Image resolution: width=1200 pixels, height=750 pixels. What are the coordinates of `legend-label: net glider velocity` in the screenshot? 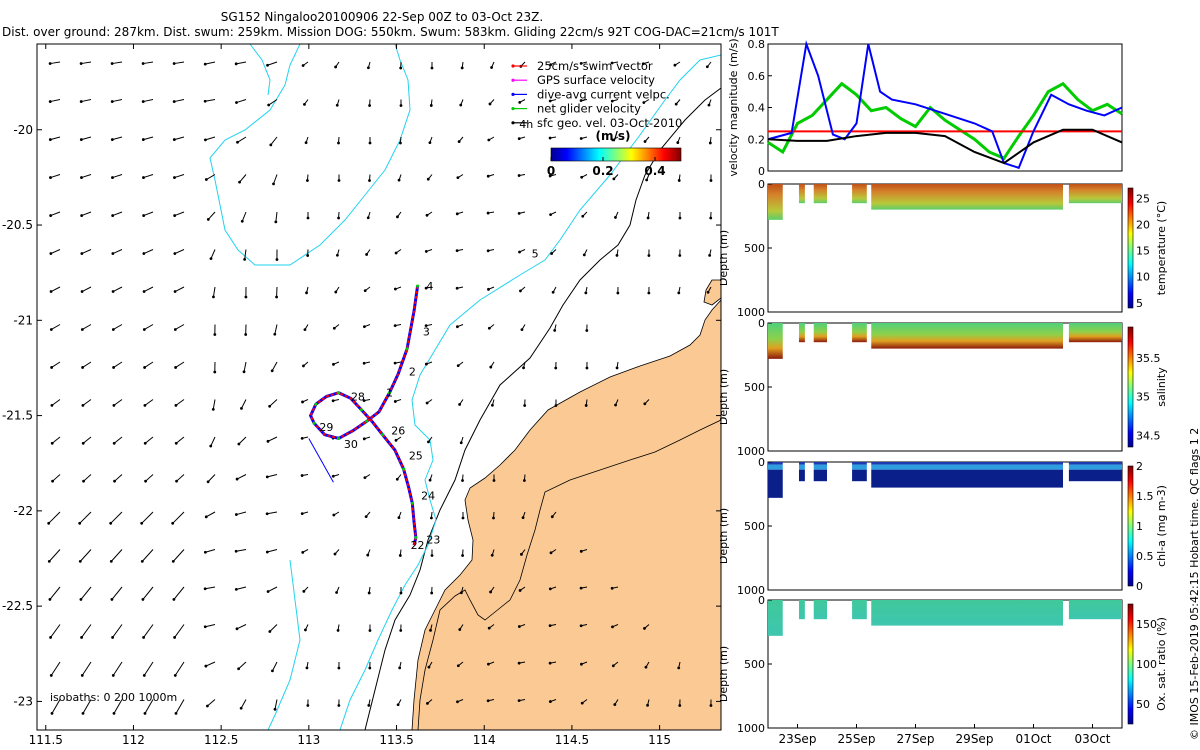 It's located at (589, 109).